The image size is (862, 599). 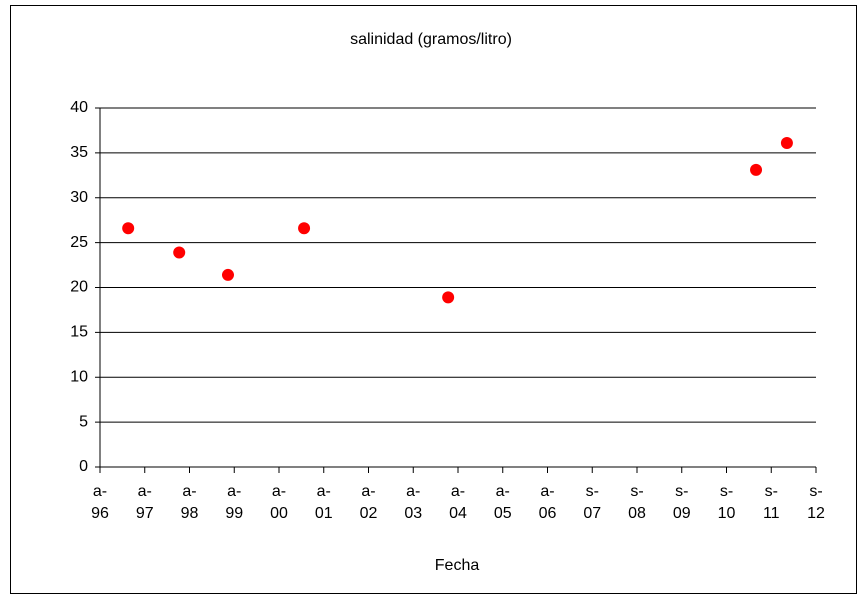 I want to click on x-tick-label: a- 97, so click(x=144, y=502).